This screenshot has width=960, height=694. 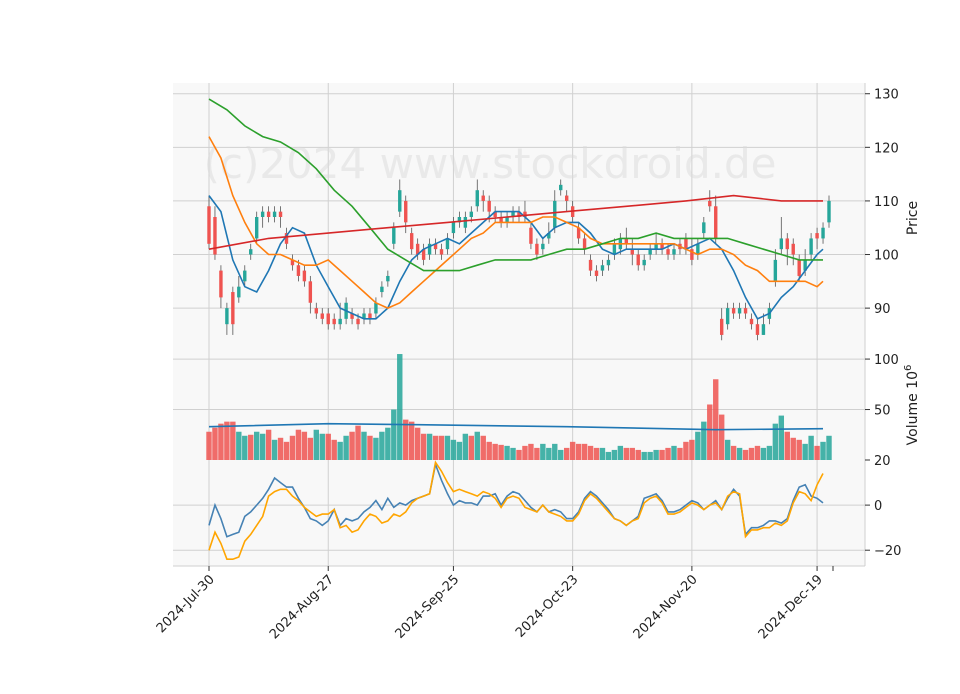 I want to click on osc-tick-label: −20, so click(x=887, y=551).